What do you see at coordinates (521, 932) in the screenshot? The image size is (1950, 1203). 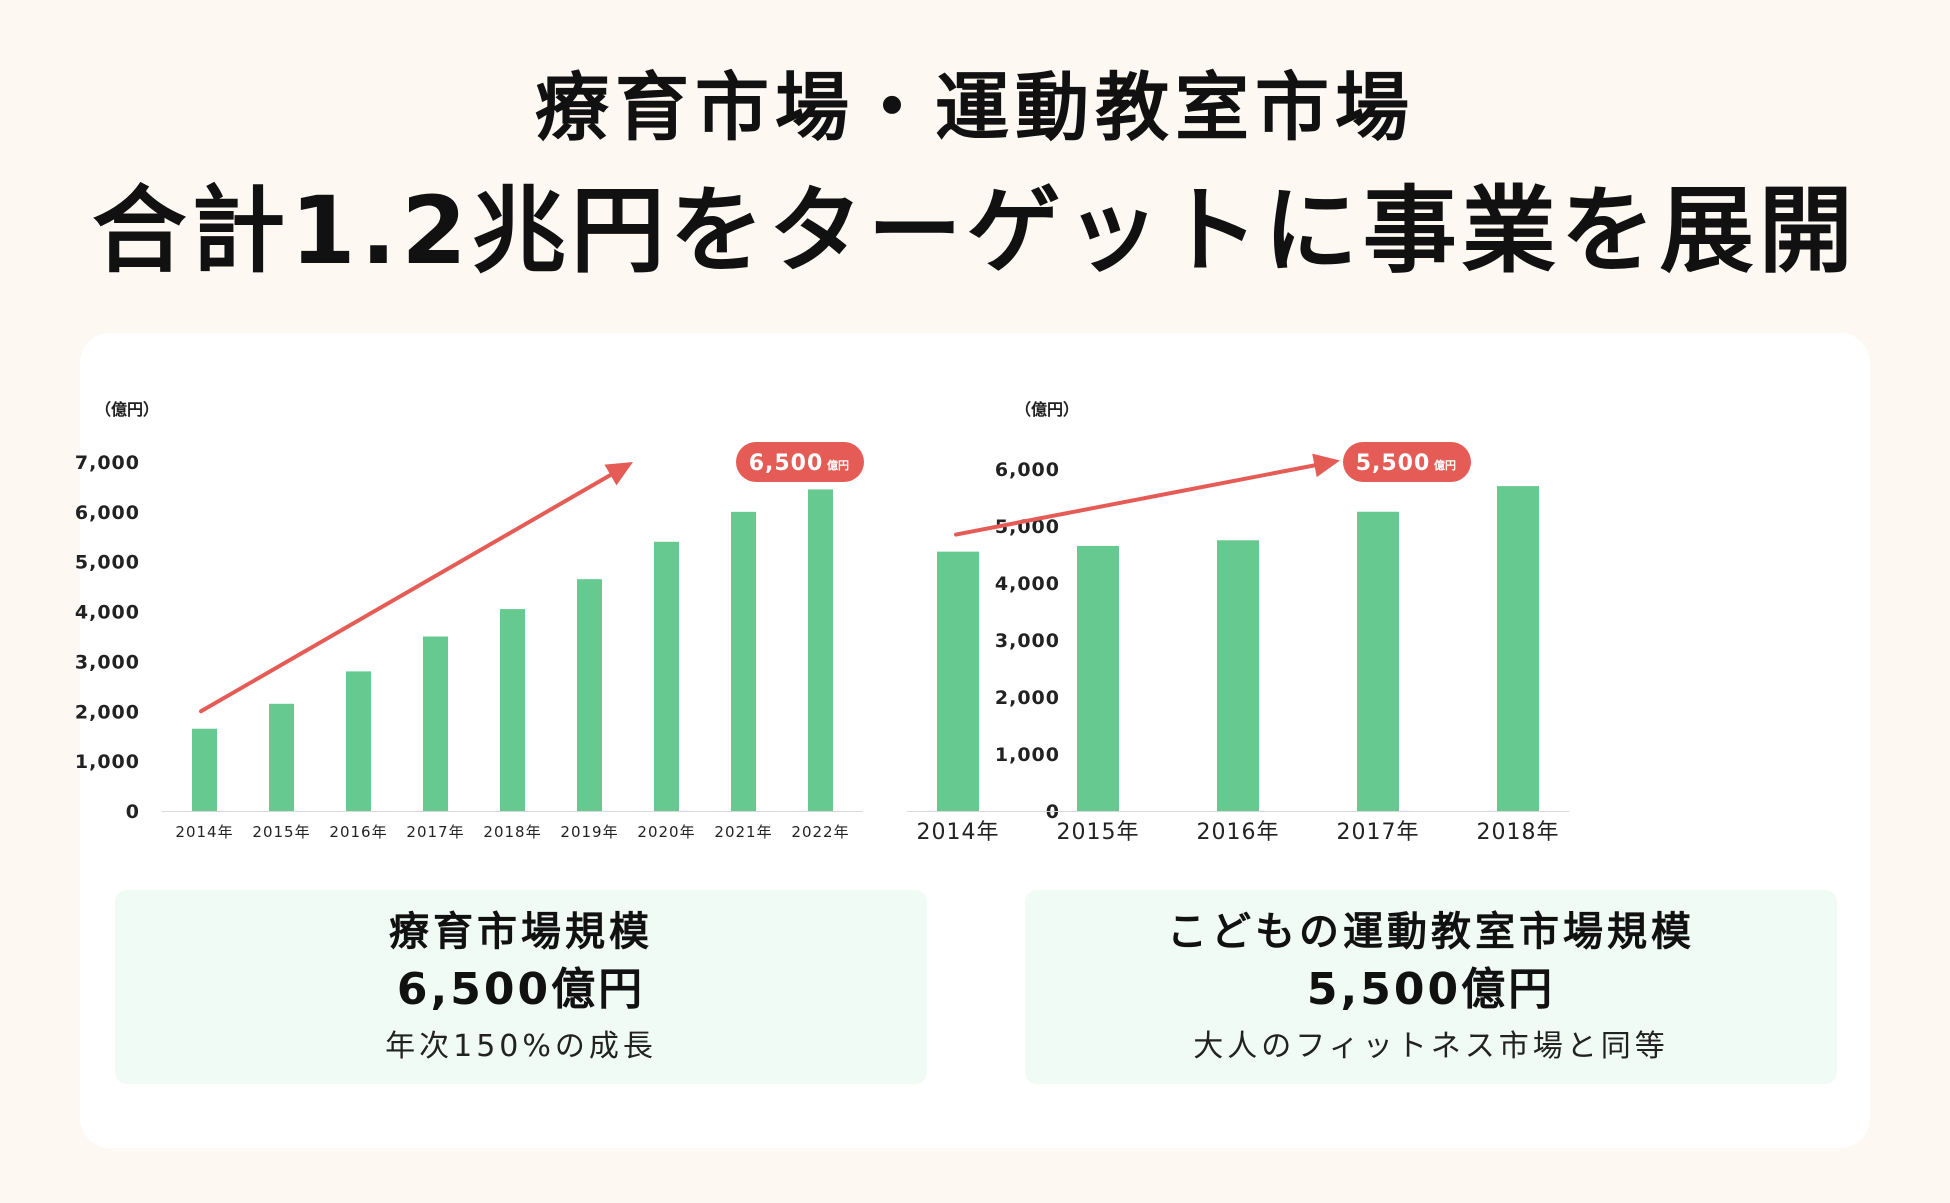 I see `summary-title: 療育市場規模` at bounding box center [521, 932].